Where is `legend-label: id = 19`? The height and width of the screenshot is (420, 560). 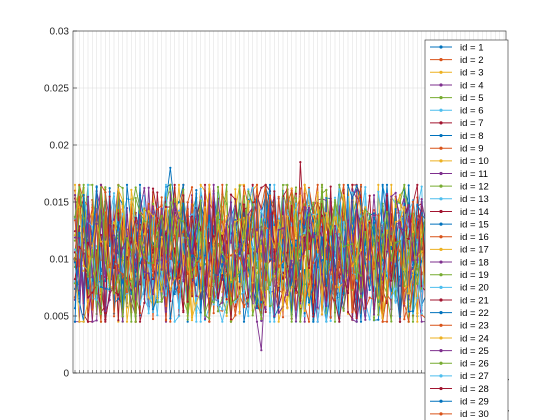
legend-label: id = 19 is located at coordinates (474, 275).